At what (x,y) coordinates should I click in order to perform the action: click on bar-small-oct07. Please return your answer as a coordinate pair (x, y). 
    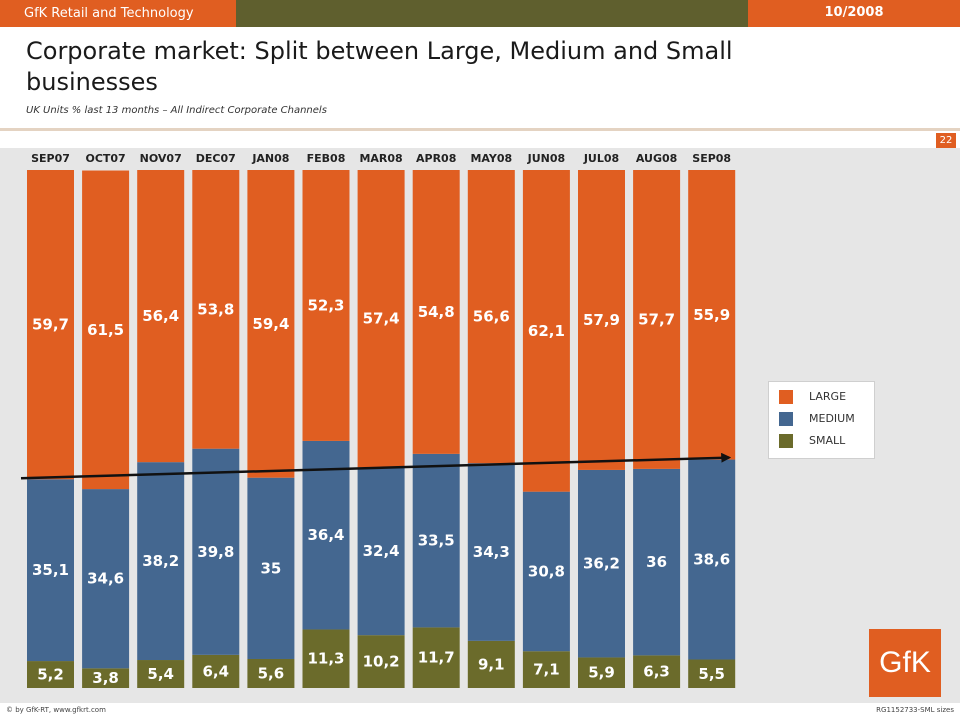
    Looking at the image, I should click on (106, 678).